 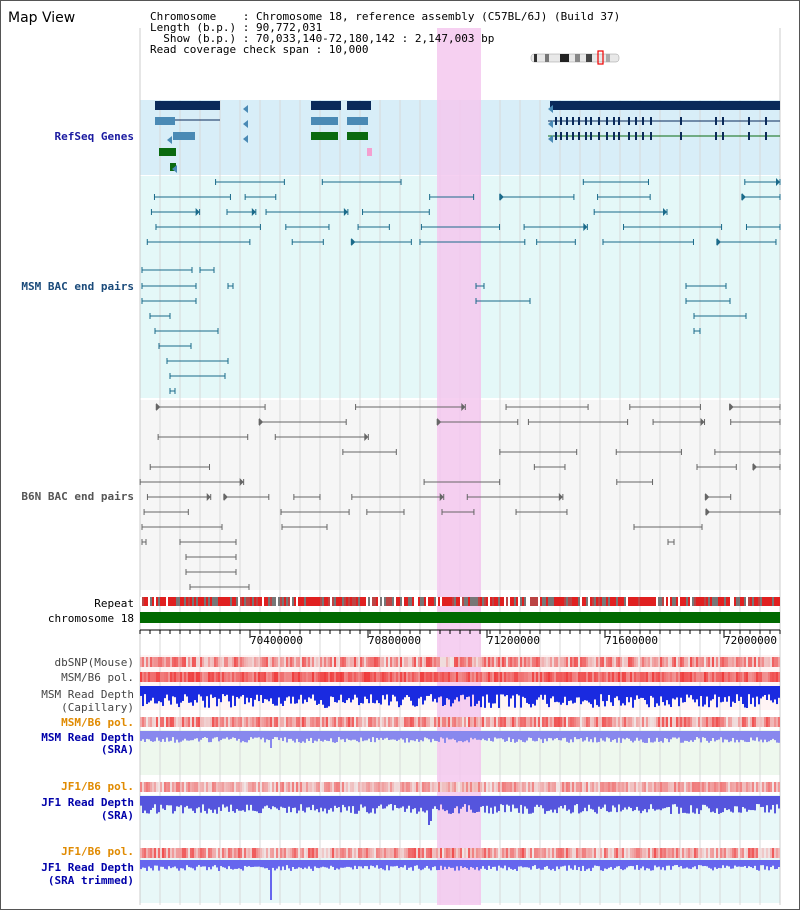 What do you see at coordinates (97, 722) in the screenshot?
I see `track-label-msm-b6-pol2: MSM/B6 pol.` at bounding box center [97, 722].